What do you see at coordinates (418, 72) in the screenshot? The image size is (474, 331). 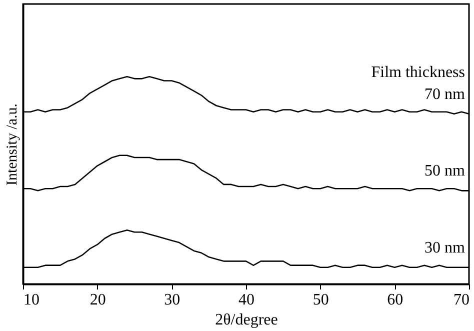 I see `annotation: Film thickness` at bounding box center [418, 72].